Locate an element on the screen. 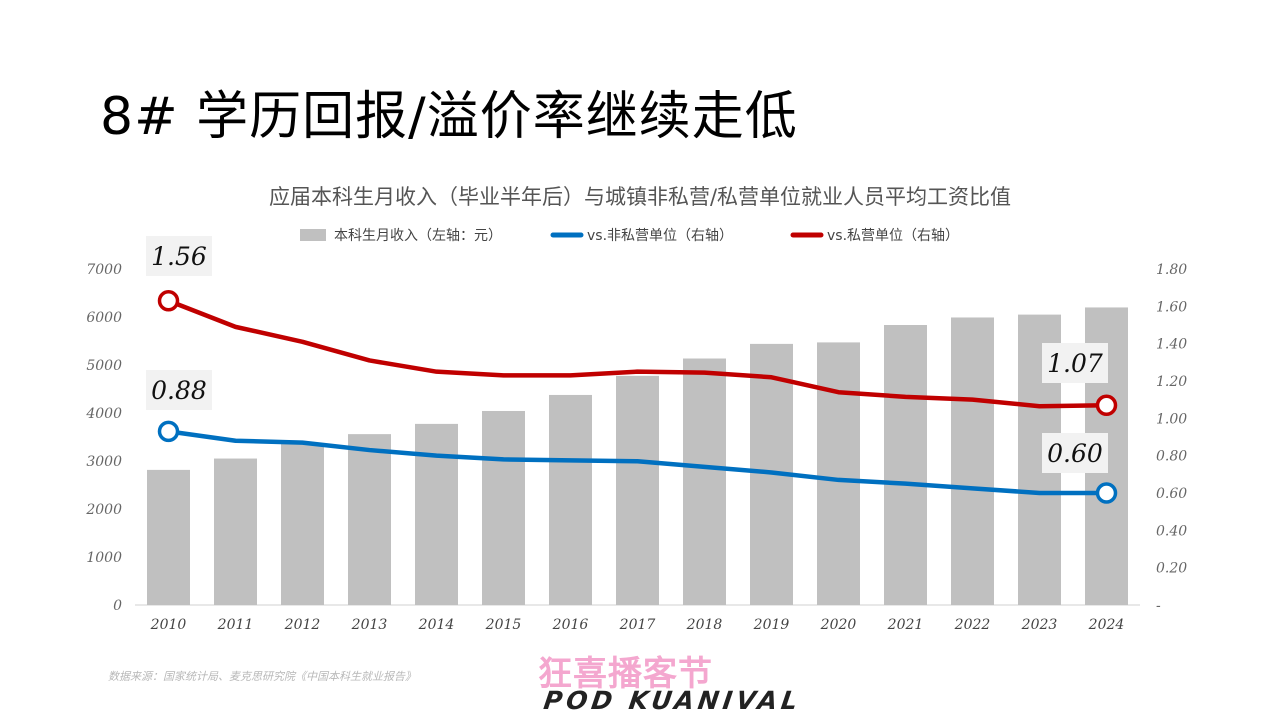 The image size is (1280, 720). left-tick-label: 6000 is located at coordinates (104, 318).